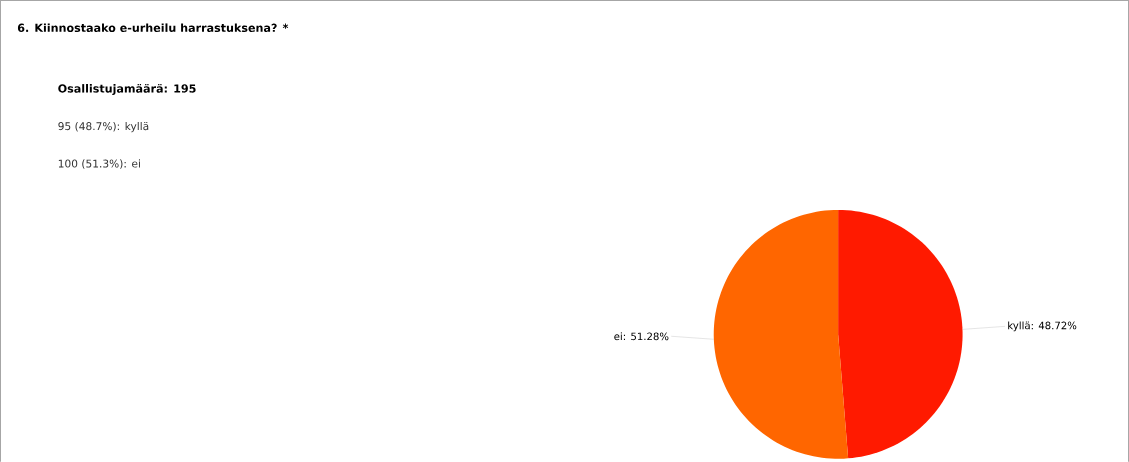  Describe the element at coordinates (646, 336) in the screenshot. I see `data-label: : 51.28%` at that location.